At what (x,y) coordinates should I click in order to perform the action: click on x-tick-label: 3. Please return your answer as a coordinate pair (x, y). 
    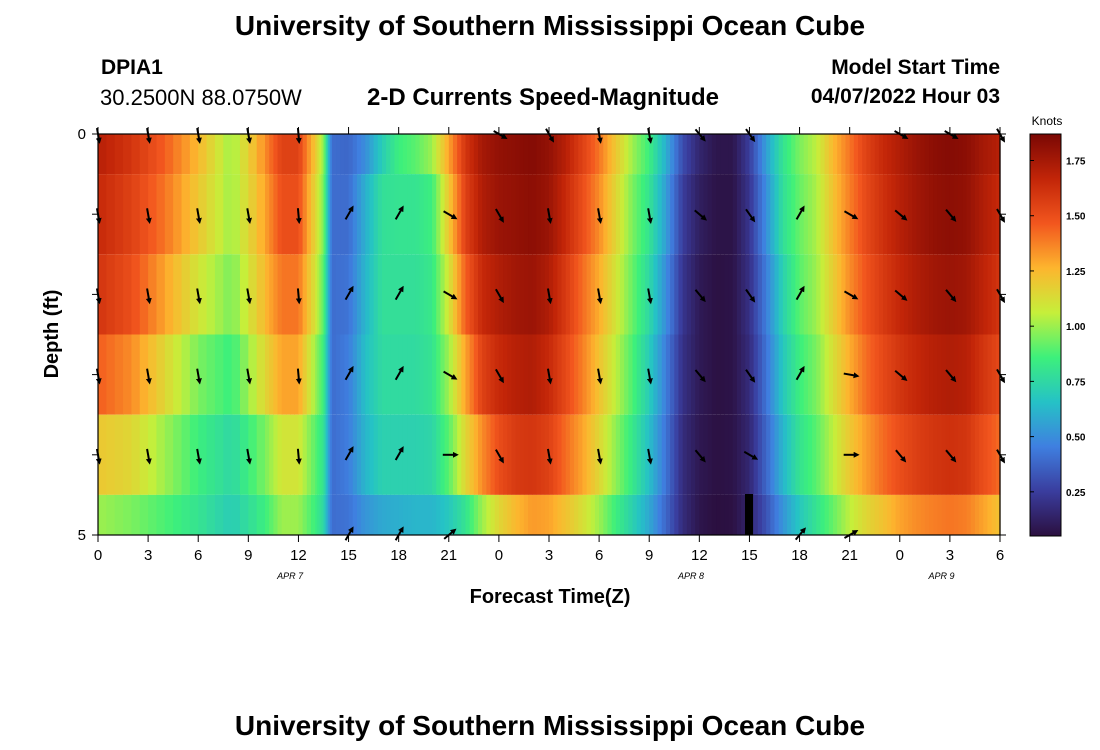
    Looking at the image, I should click on (950, 555).